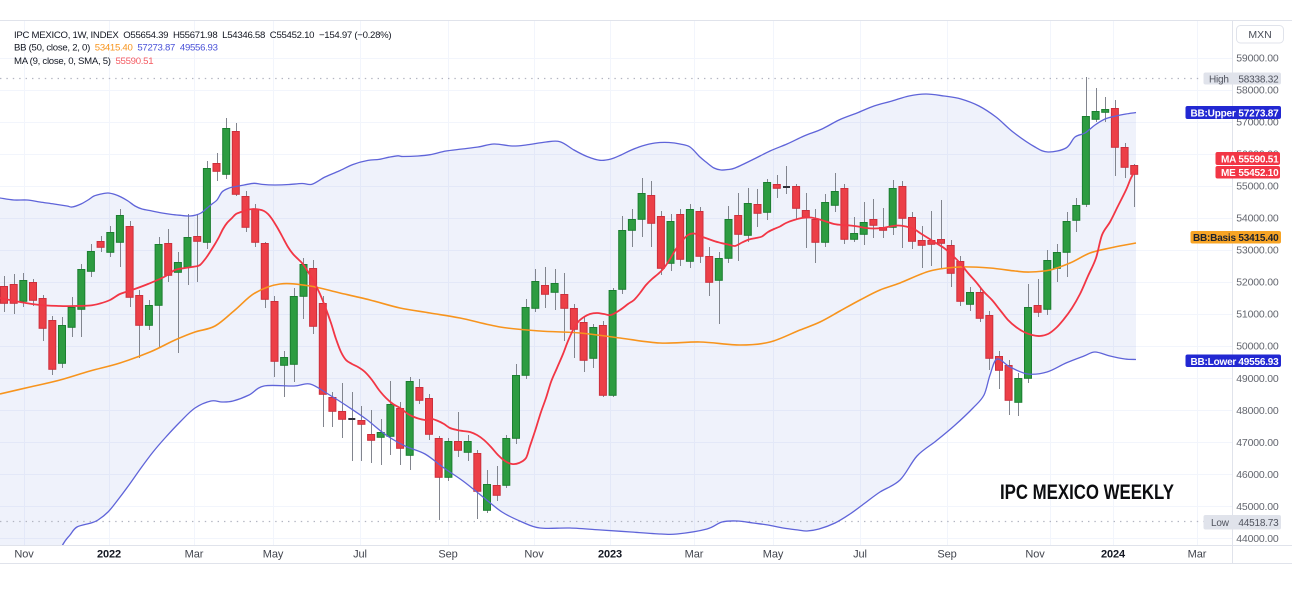  Describe the element at coordinates (1220, 523) in the screenshot. I see `svg-text: Low` at that location.